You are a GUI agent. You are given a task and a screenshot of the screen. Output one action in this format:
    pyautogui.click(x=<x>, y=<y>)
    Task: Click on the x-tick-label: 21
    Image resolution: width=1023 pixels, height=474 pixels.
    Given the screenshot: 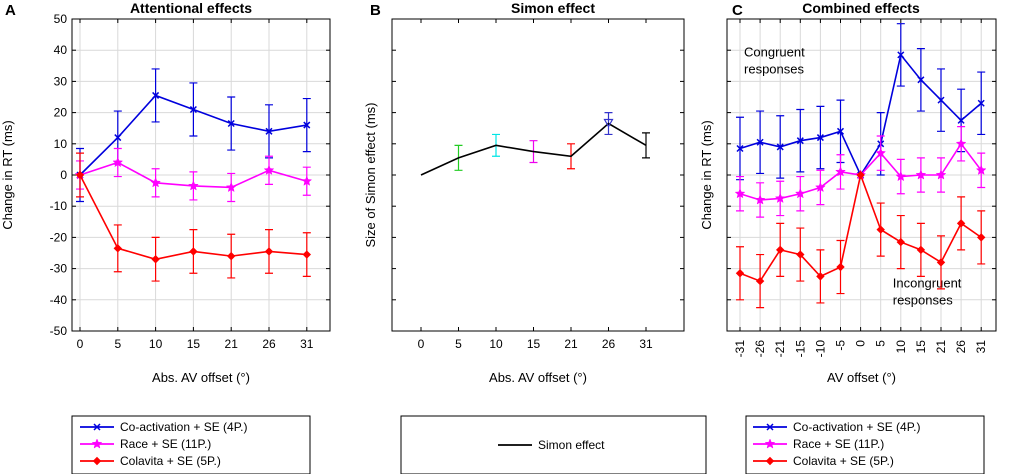 What is the action you would take?
    pyautogui.click(x=571, y=344)
    